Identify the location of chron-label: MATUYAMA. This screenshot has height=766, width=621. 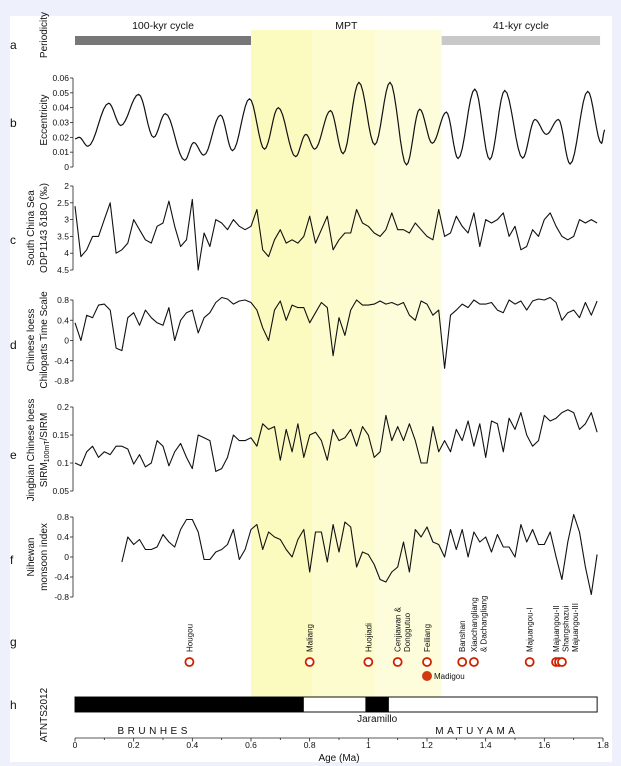
(476, 731).